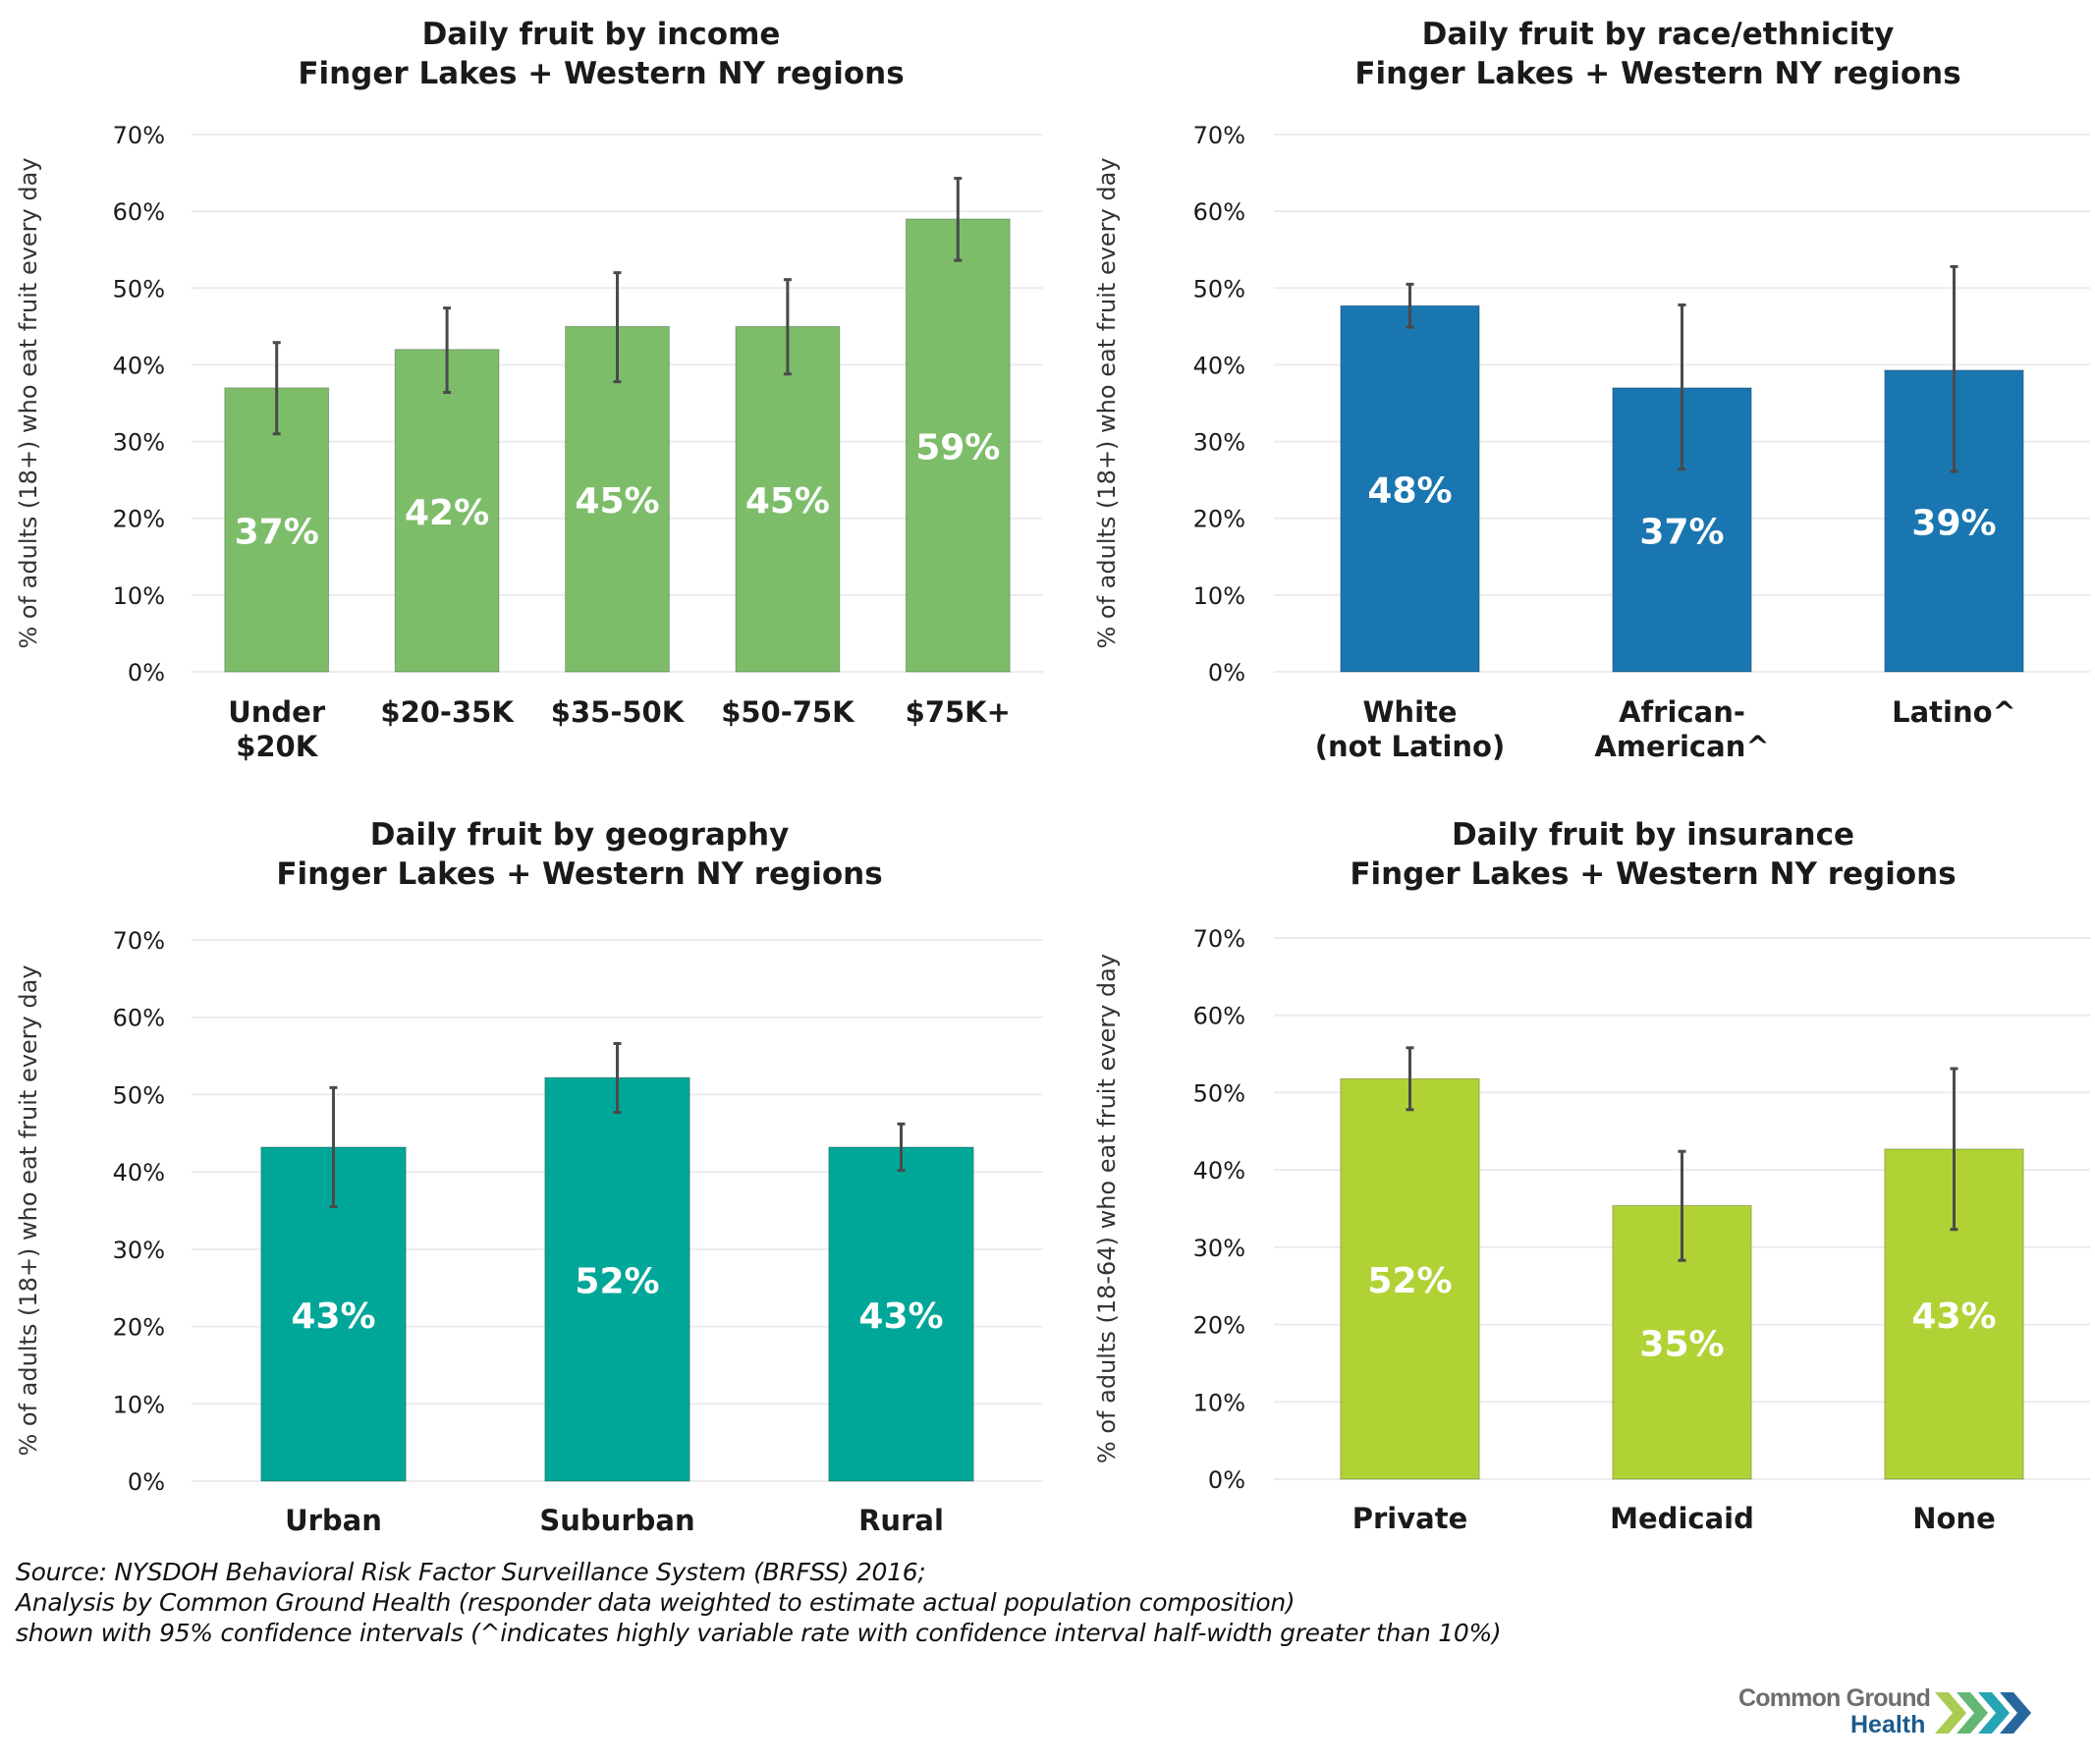  What do you see at coordinates (618, 712) in the screenshot?
I see `x-tick-label: $35-50K` at bounding box center [618, 712].